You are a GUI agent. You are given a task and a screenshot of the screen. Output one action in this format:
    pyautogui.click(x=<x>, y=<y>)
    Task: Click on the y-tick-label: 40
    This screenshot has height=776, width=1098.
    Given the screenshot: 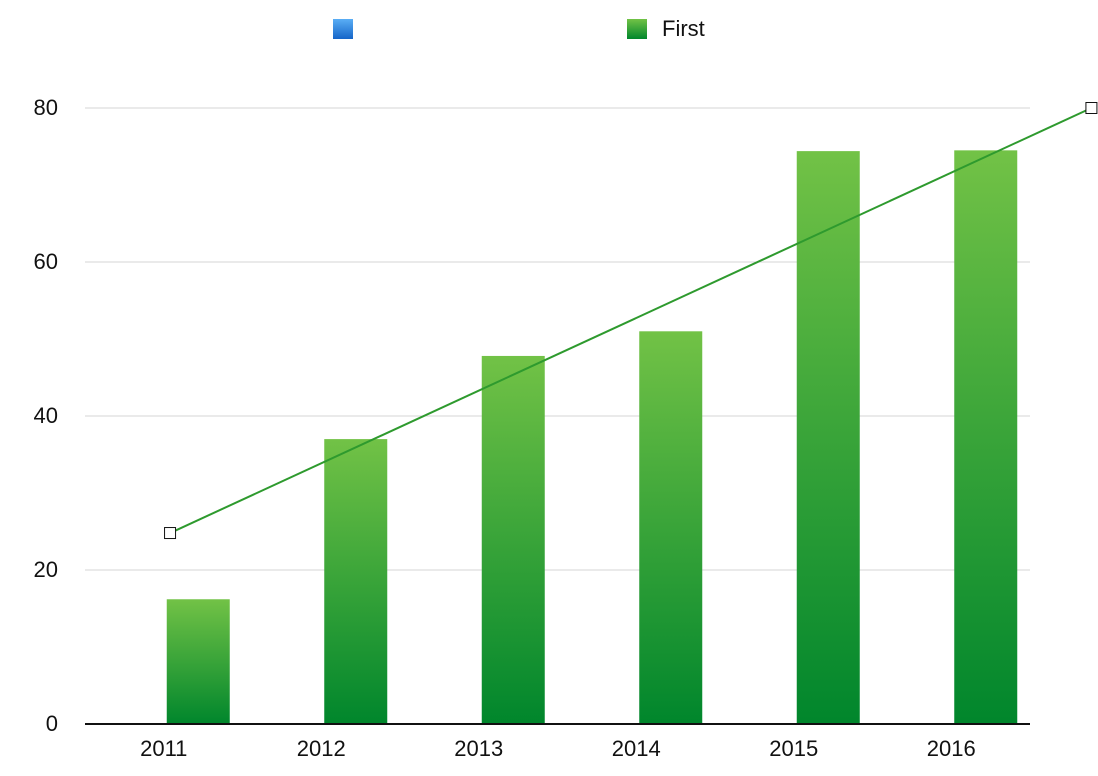 What is the action you would take?
    pyautogui.click(x=46, y=415)
    